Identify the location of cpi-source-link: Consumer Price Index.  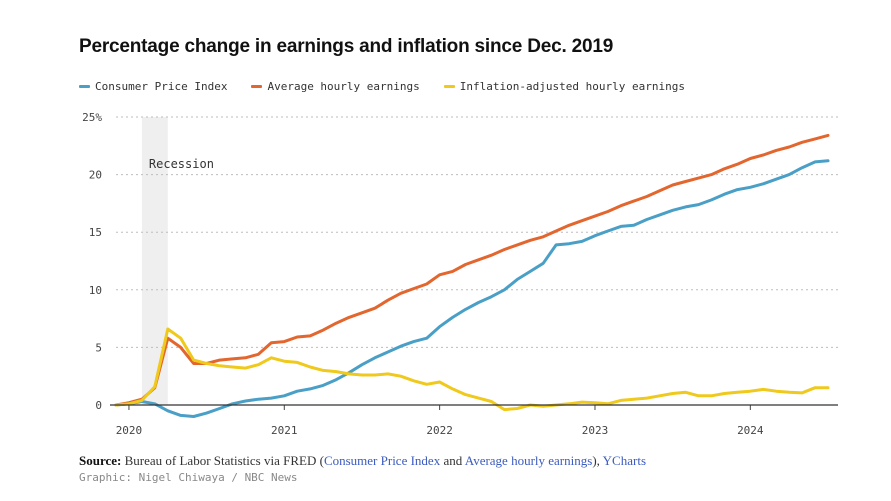
(382, 460).